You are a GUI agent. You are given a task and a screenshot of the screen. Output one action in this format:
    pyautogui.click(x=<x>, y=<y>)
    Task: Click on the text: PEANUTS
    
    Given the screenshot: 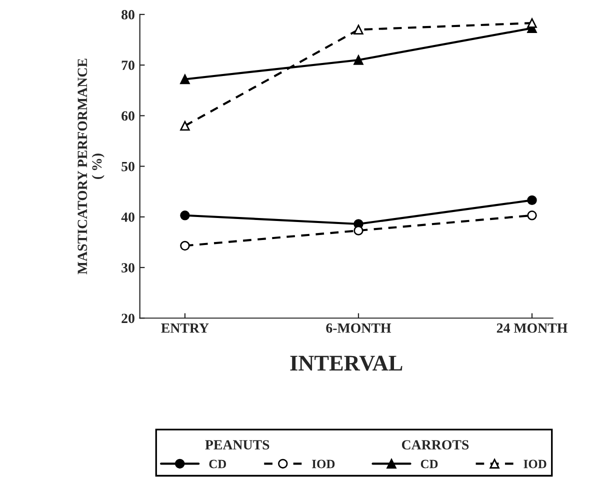 What is the action you would take?
    pyautogui.click(x=237, y=445)
    